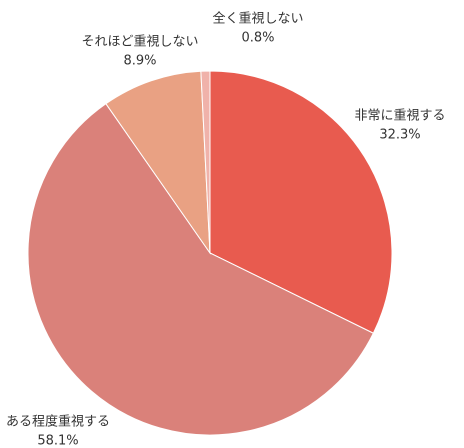 The height and width of the screenshot is (448, 464). Describe the element at coordinates (399, 135) in the screenshot. I see `slice-value: 32.3%` at that location.